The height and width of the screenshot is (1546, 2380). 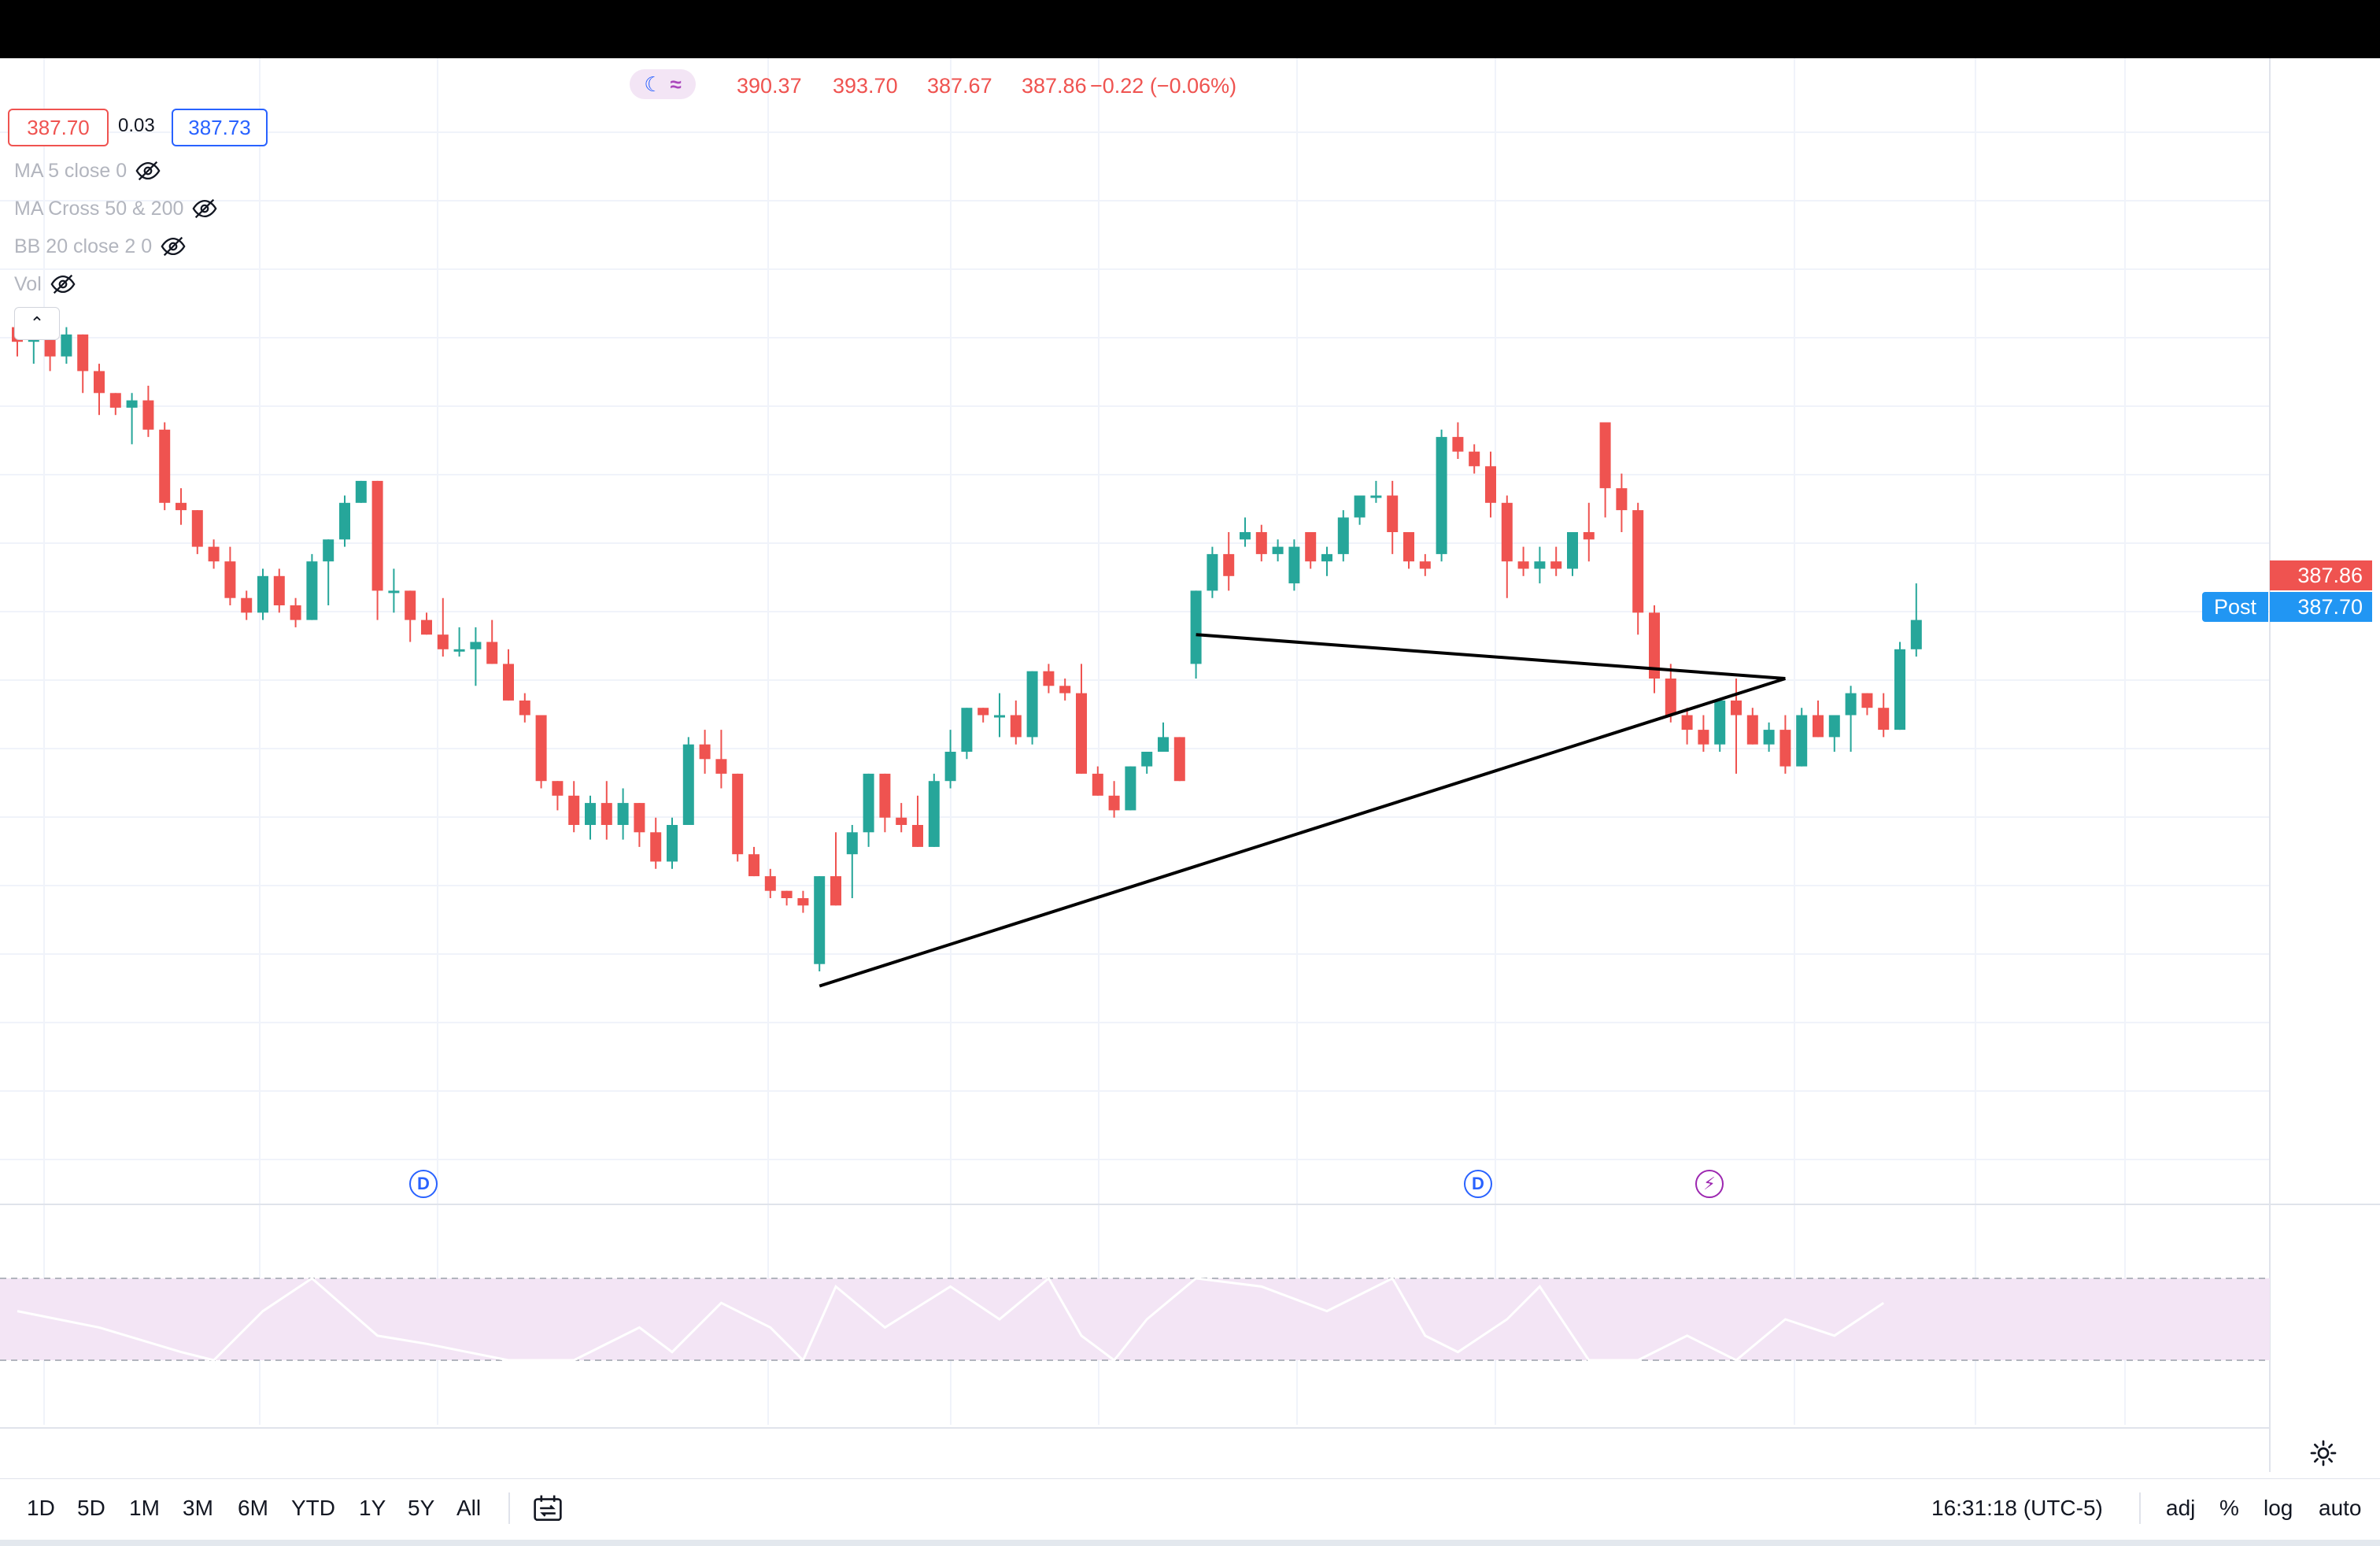 I want to click on spread-value: 0.03, so click(x=136, y=125).